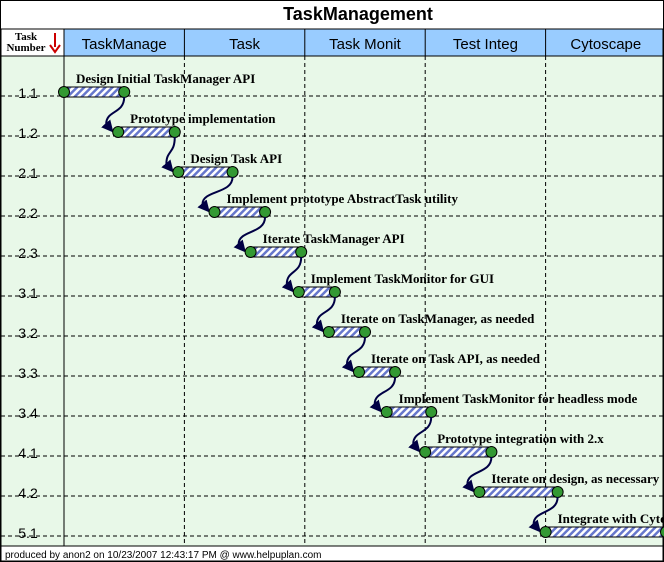 The image size is (664, 562). Describe the element at coordinates (28, 313) in the screenshot. I see `row-numbers: 1.1 1.2 2.1 2.2 2.3 3.1 3.2 3.3 3.4 4.1 4.2 5.1` at that location.